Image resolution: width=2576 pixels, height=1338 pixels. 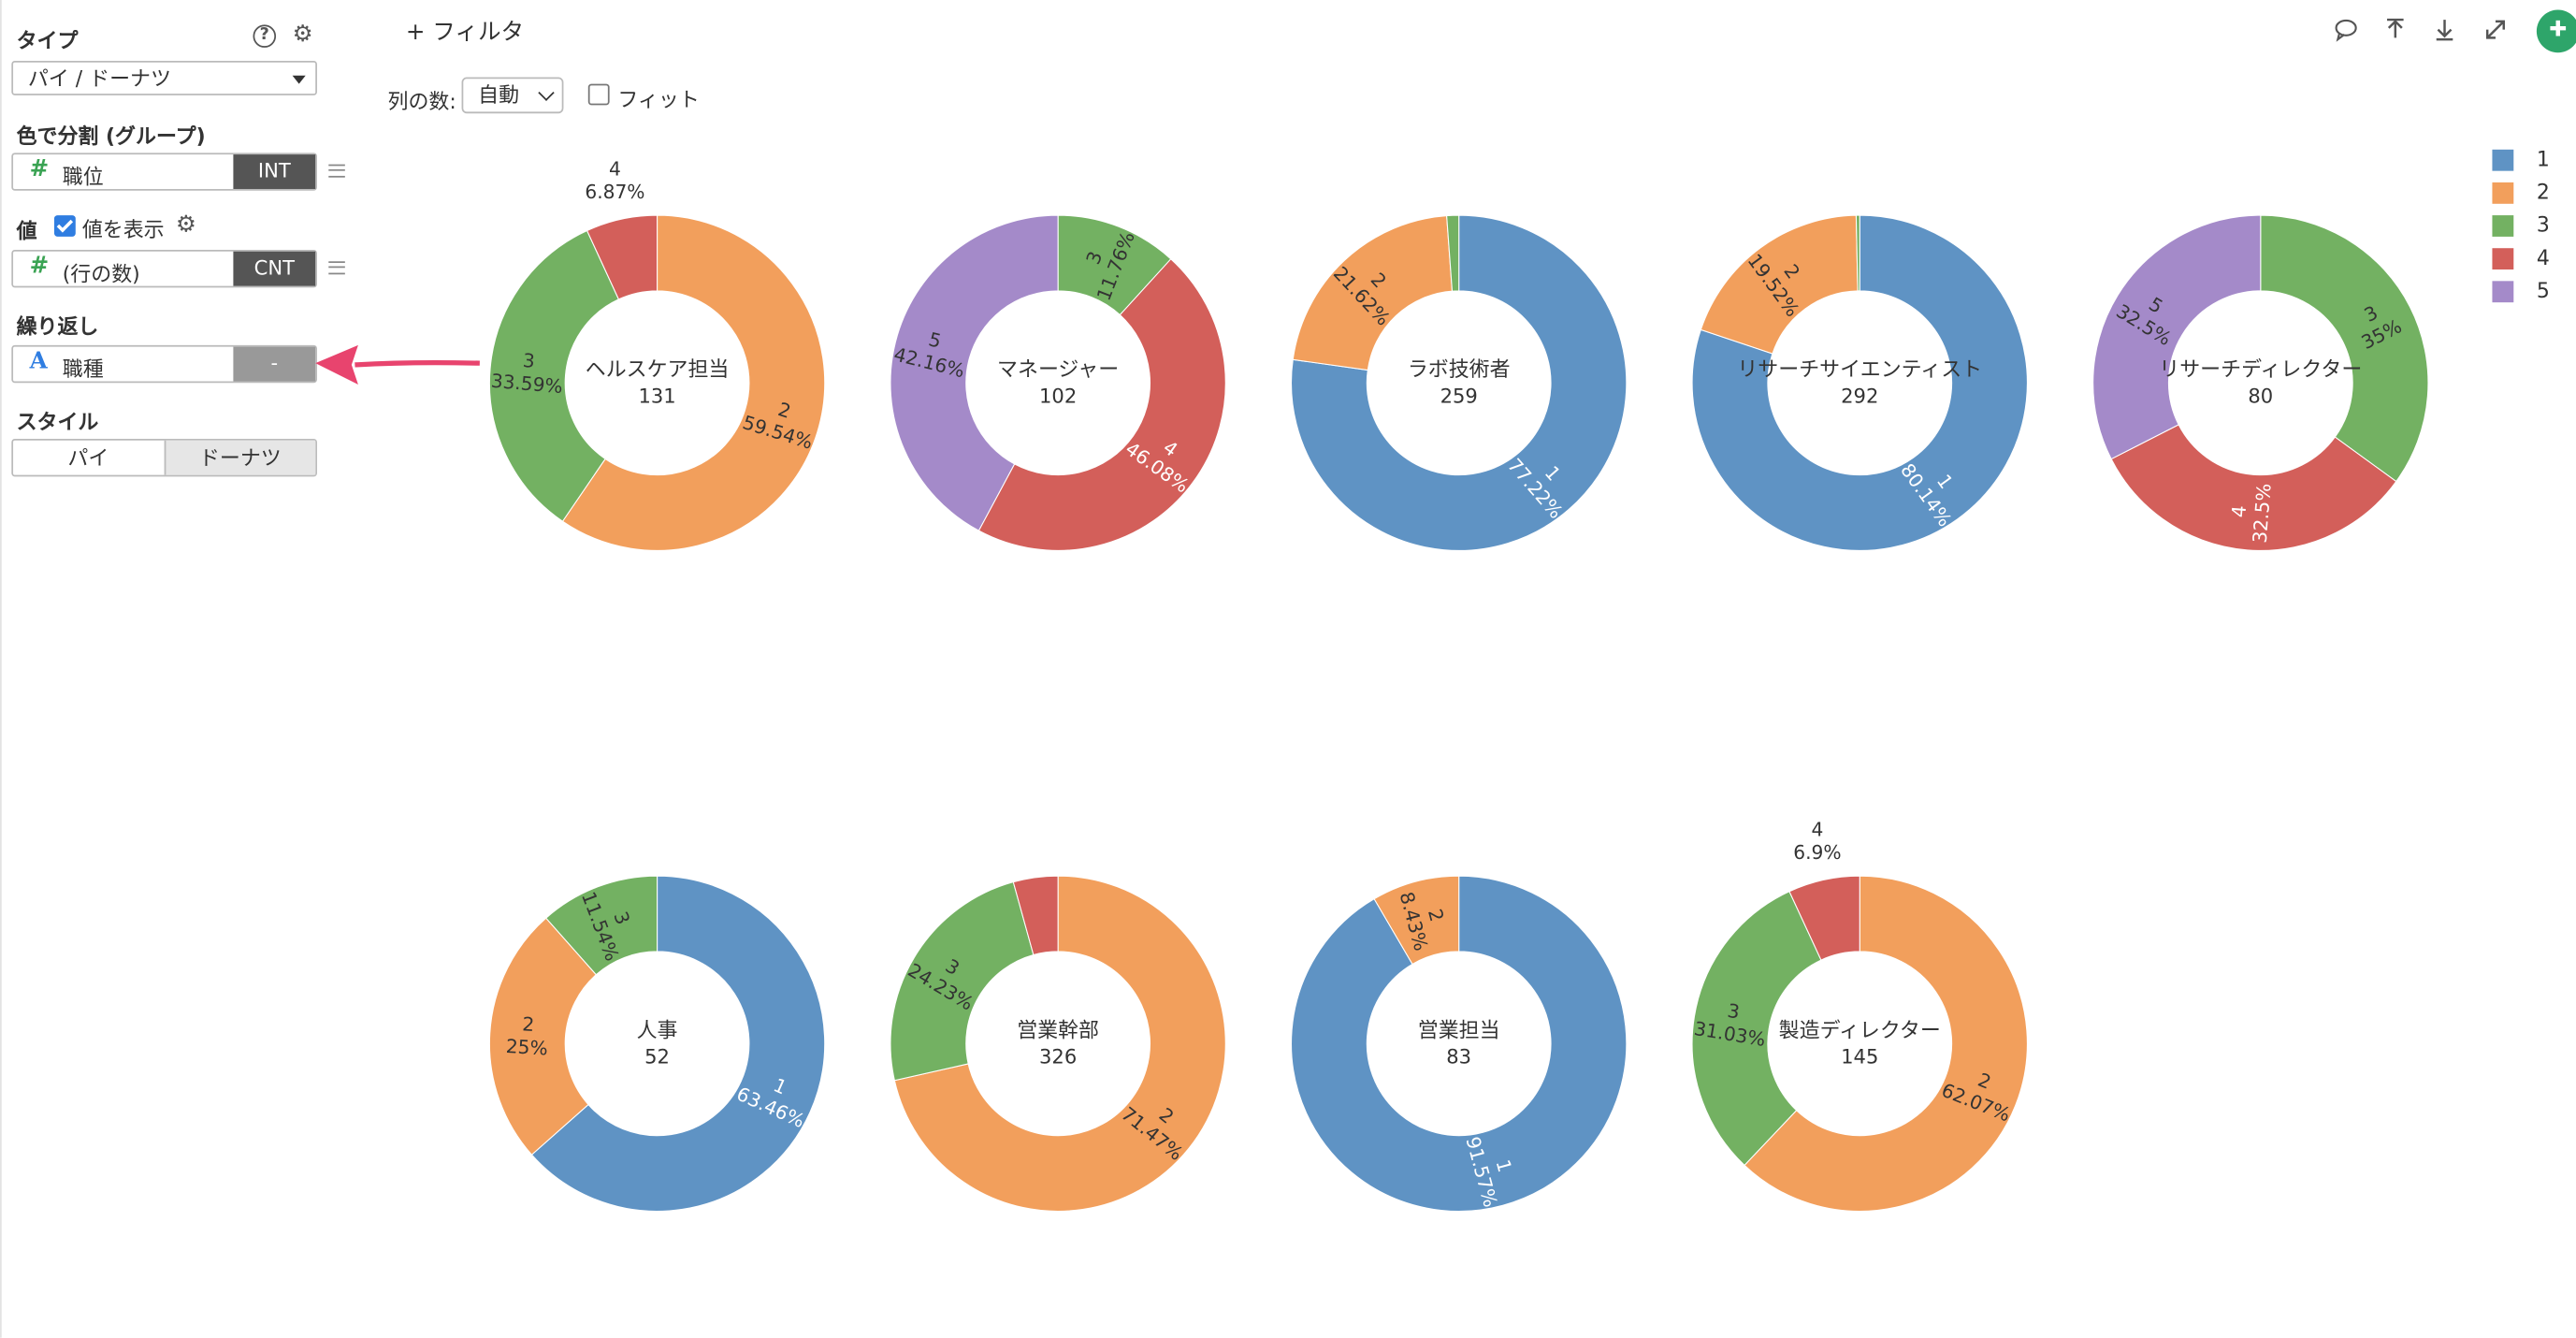 I want to click on download-icon, so click(x=2444, y=30).